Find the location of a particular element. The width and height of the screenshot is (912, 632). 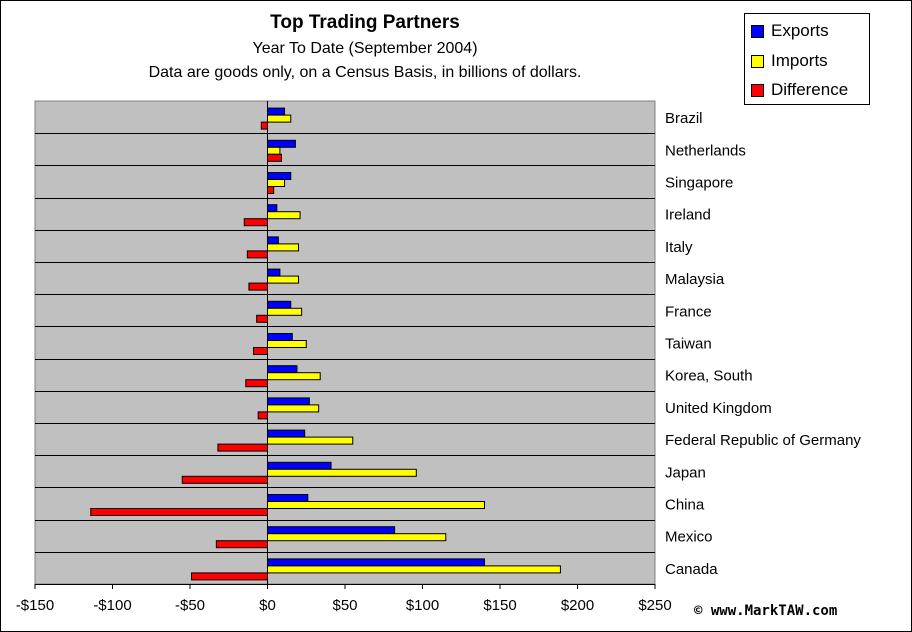

category-label: Korea, South is located at coordinates (709, 376).